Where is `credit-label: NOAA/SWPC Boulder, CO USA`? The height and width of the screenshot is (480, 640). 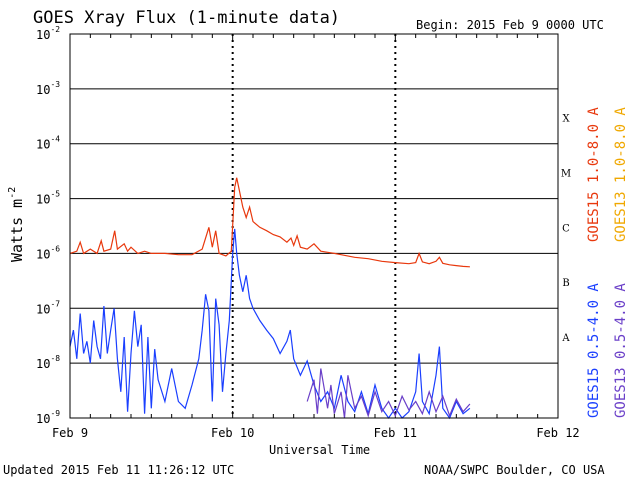
credit-label: NOAA/SWPC Boulder, CO USA is located at coordinates (514, 470).